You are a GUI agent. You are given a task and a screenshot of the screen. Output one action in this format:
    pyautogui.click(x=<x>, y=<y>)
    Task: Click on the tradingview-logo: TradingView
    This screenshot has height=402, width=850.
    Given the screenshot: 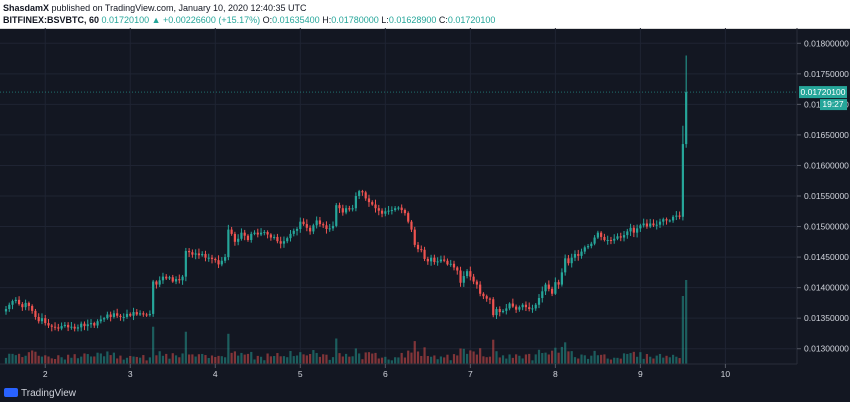 What is the action you would take?
    pyautogui.click(x=40, y=393)
    